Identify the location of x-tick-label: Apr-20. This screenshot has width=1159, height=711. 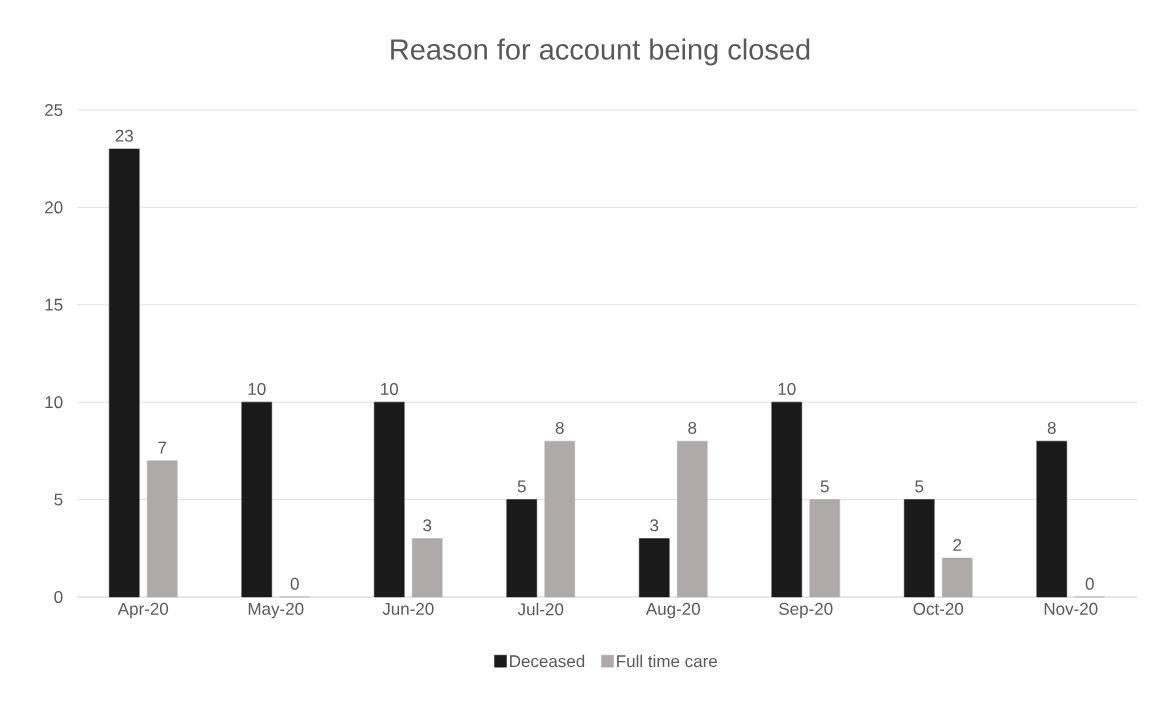
(143, 610).